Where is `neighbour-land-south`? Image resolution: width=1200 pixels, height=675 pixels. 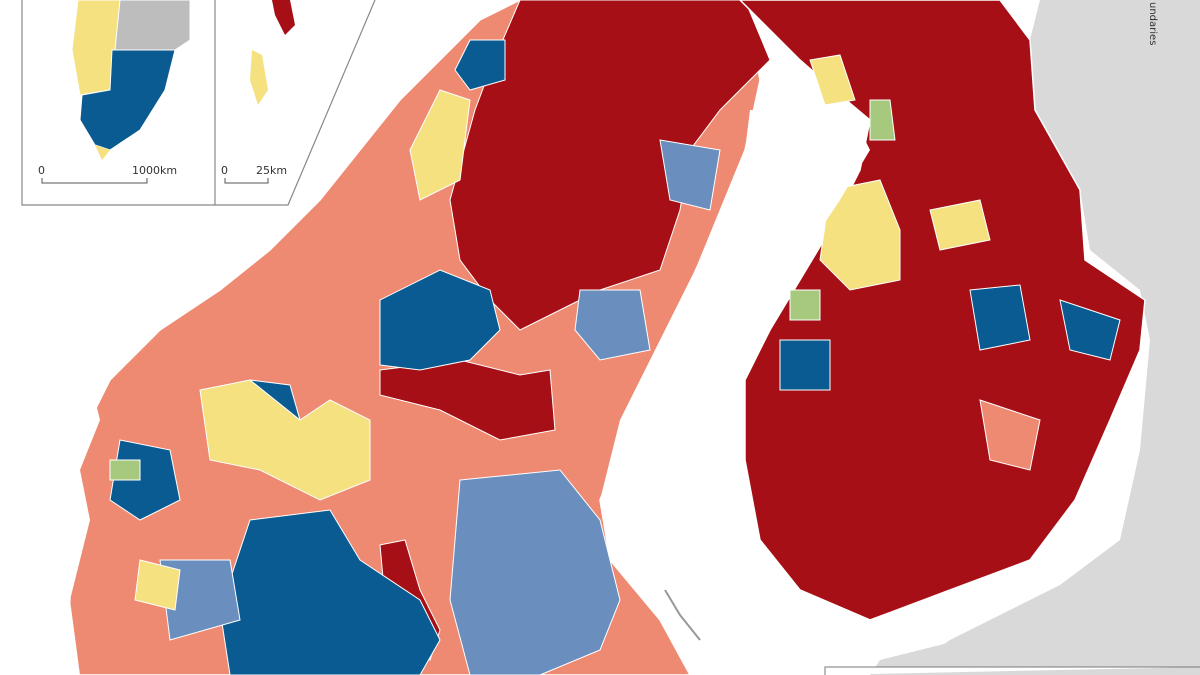 neighbour-land-south is located at coordinates (1035, 637).